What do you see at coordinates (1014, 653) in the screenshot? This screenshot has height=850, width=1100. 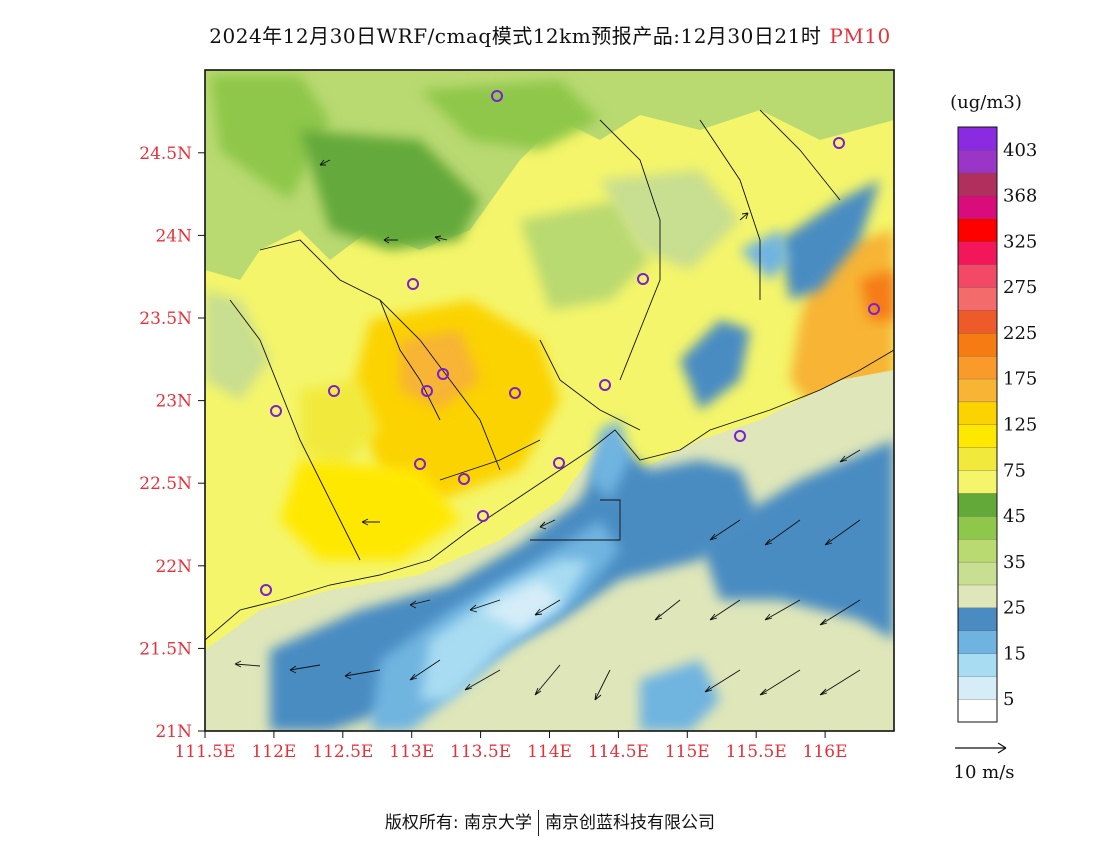 I see `colorbar-label: 15` at bounding box center [1014, 653].